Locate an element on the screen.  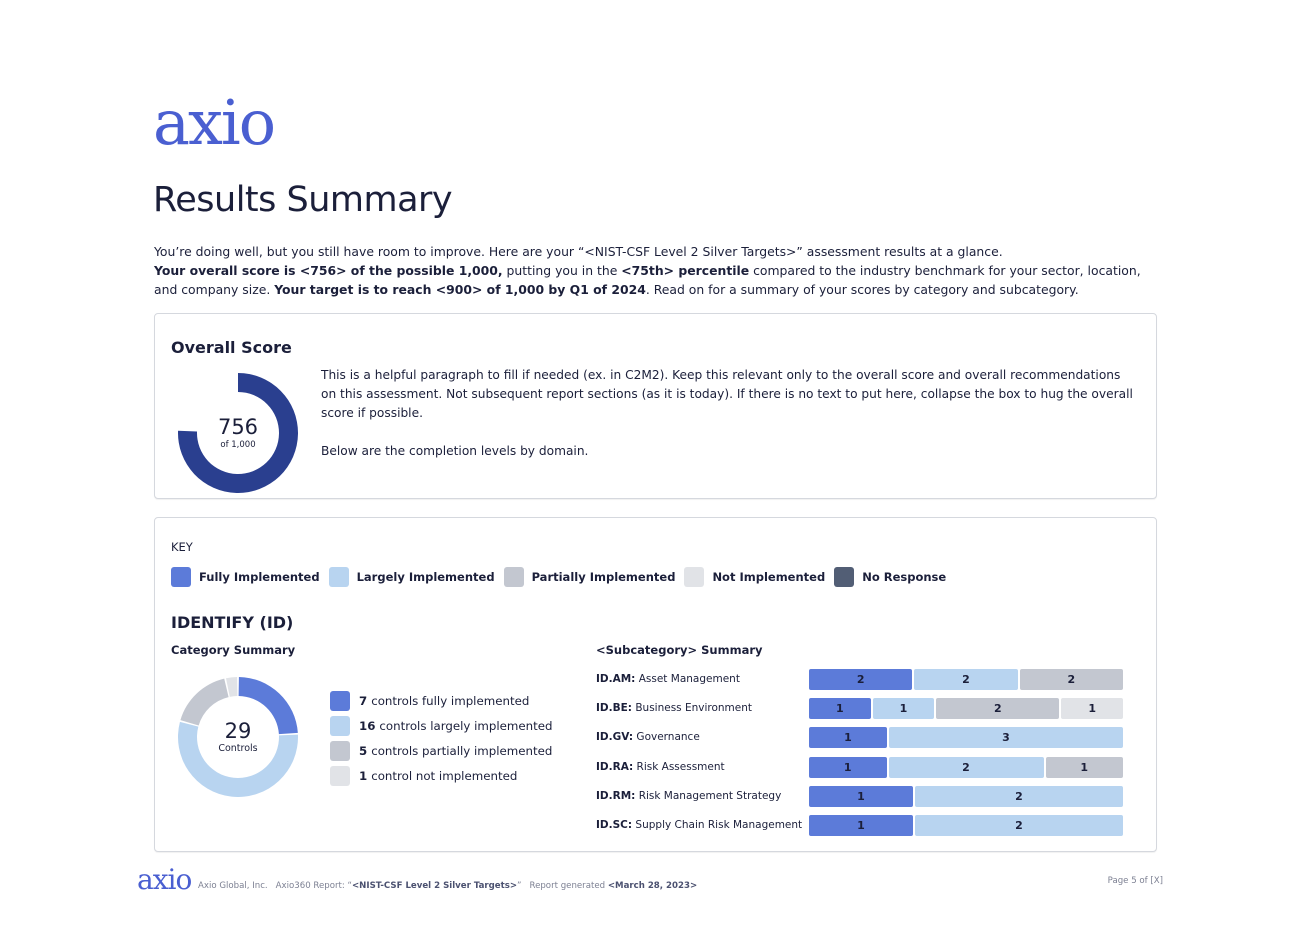
overall-score-max: of 1,000 is located at coordinates (238, 444).